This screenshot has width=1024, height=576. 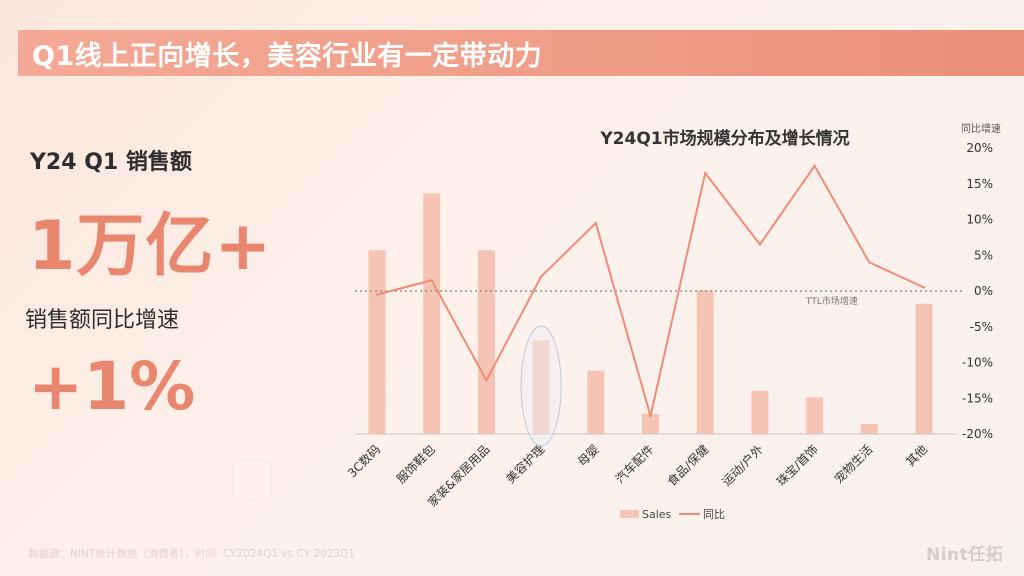 I want to click on legend-swatch-sales, so click(x=629, y=514).